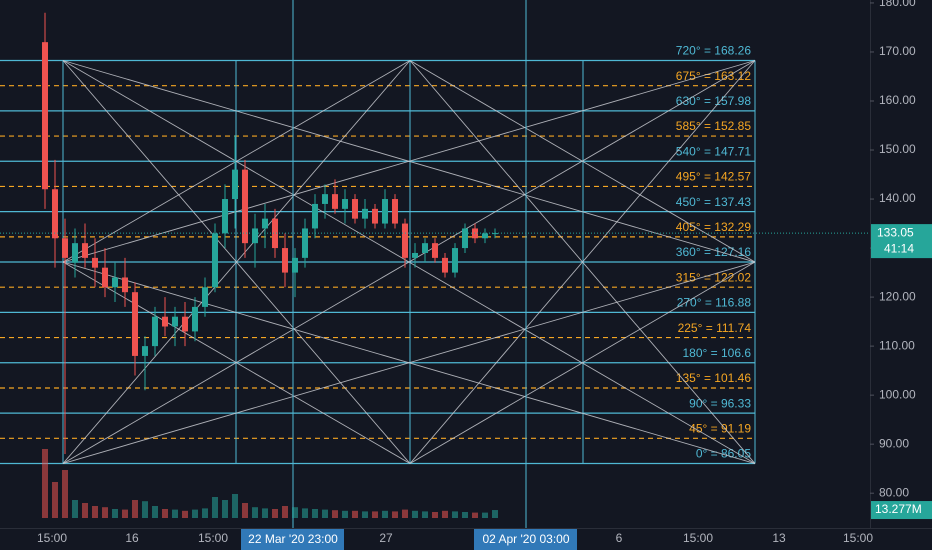 The width and height of the screenshot is (932, 550). Describe the element at coordinates (894, 443) in the screenshot. I see `y-tick-label: 90.00` at that location.